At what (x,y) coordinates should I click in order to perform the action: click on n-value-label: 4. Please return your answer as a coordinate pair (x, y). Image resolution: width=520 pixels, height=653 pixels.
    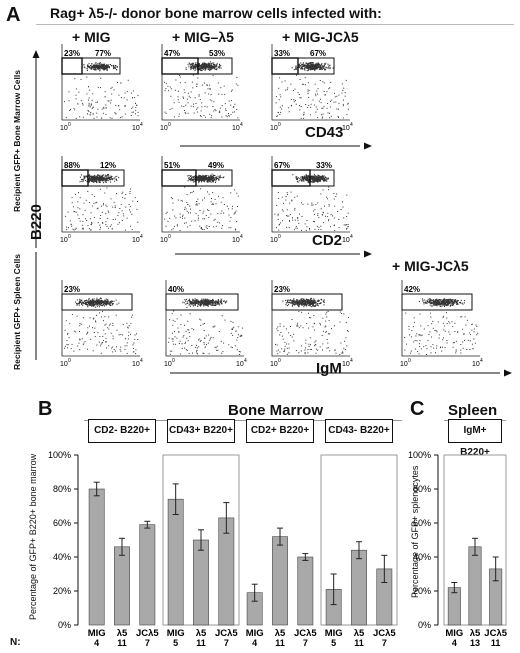
    Looking at the image, I should click on (254, 643).